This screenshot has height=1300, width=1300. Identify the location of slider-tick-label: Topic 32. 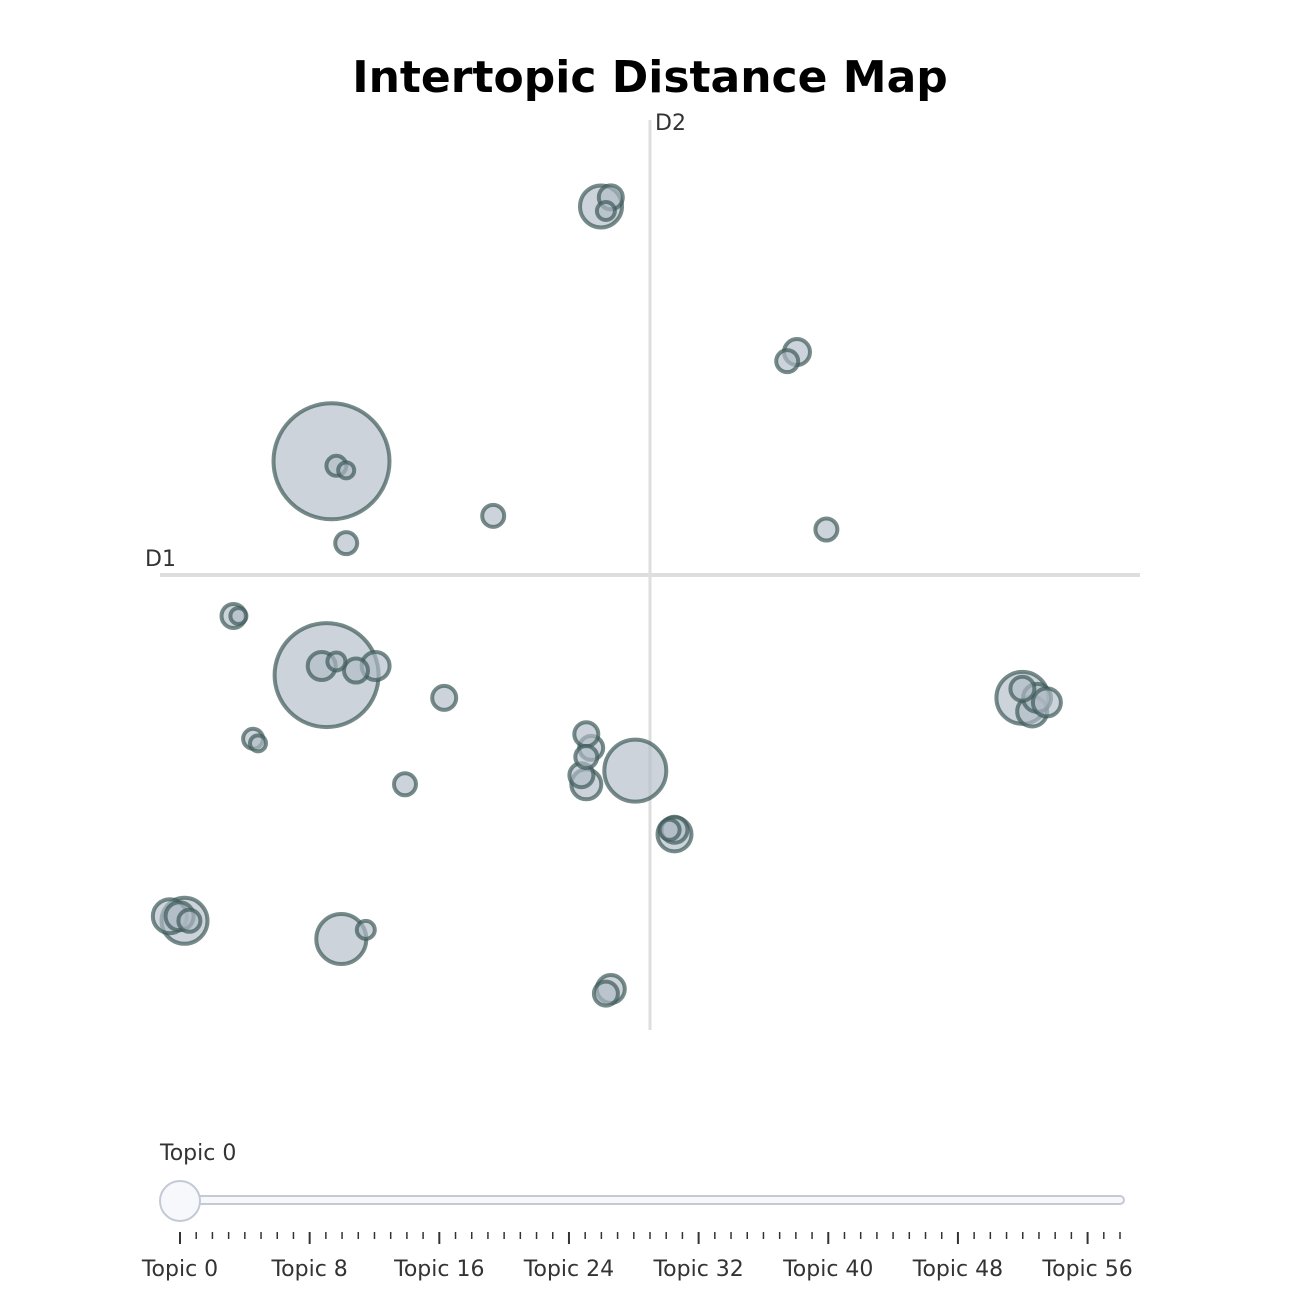
(697, 1269).